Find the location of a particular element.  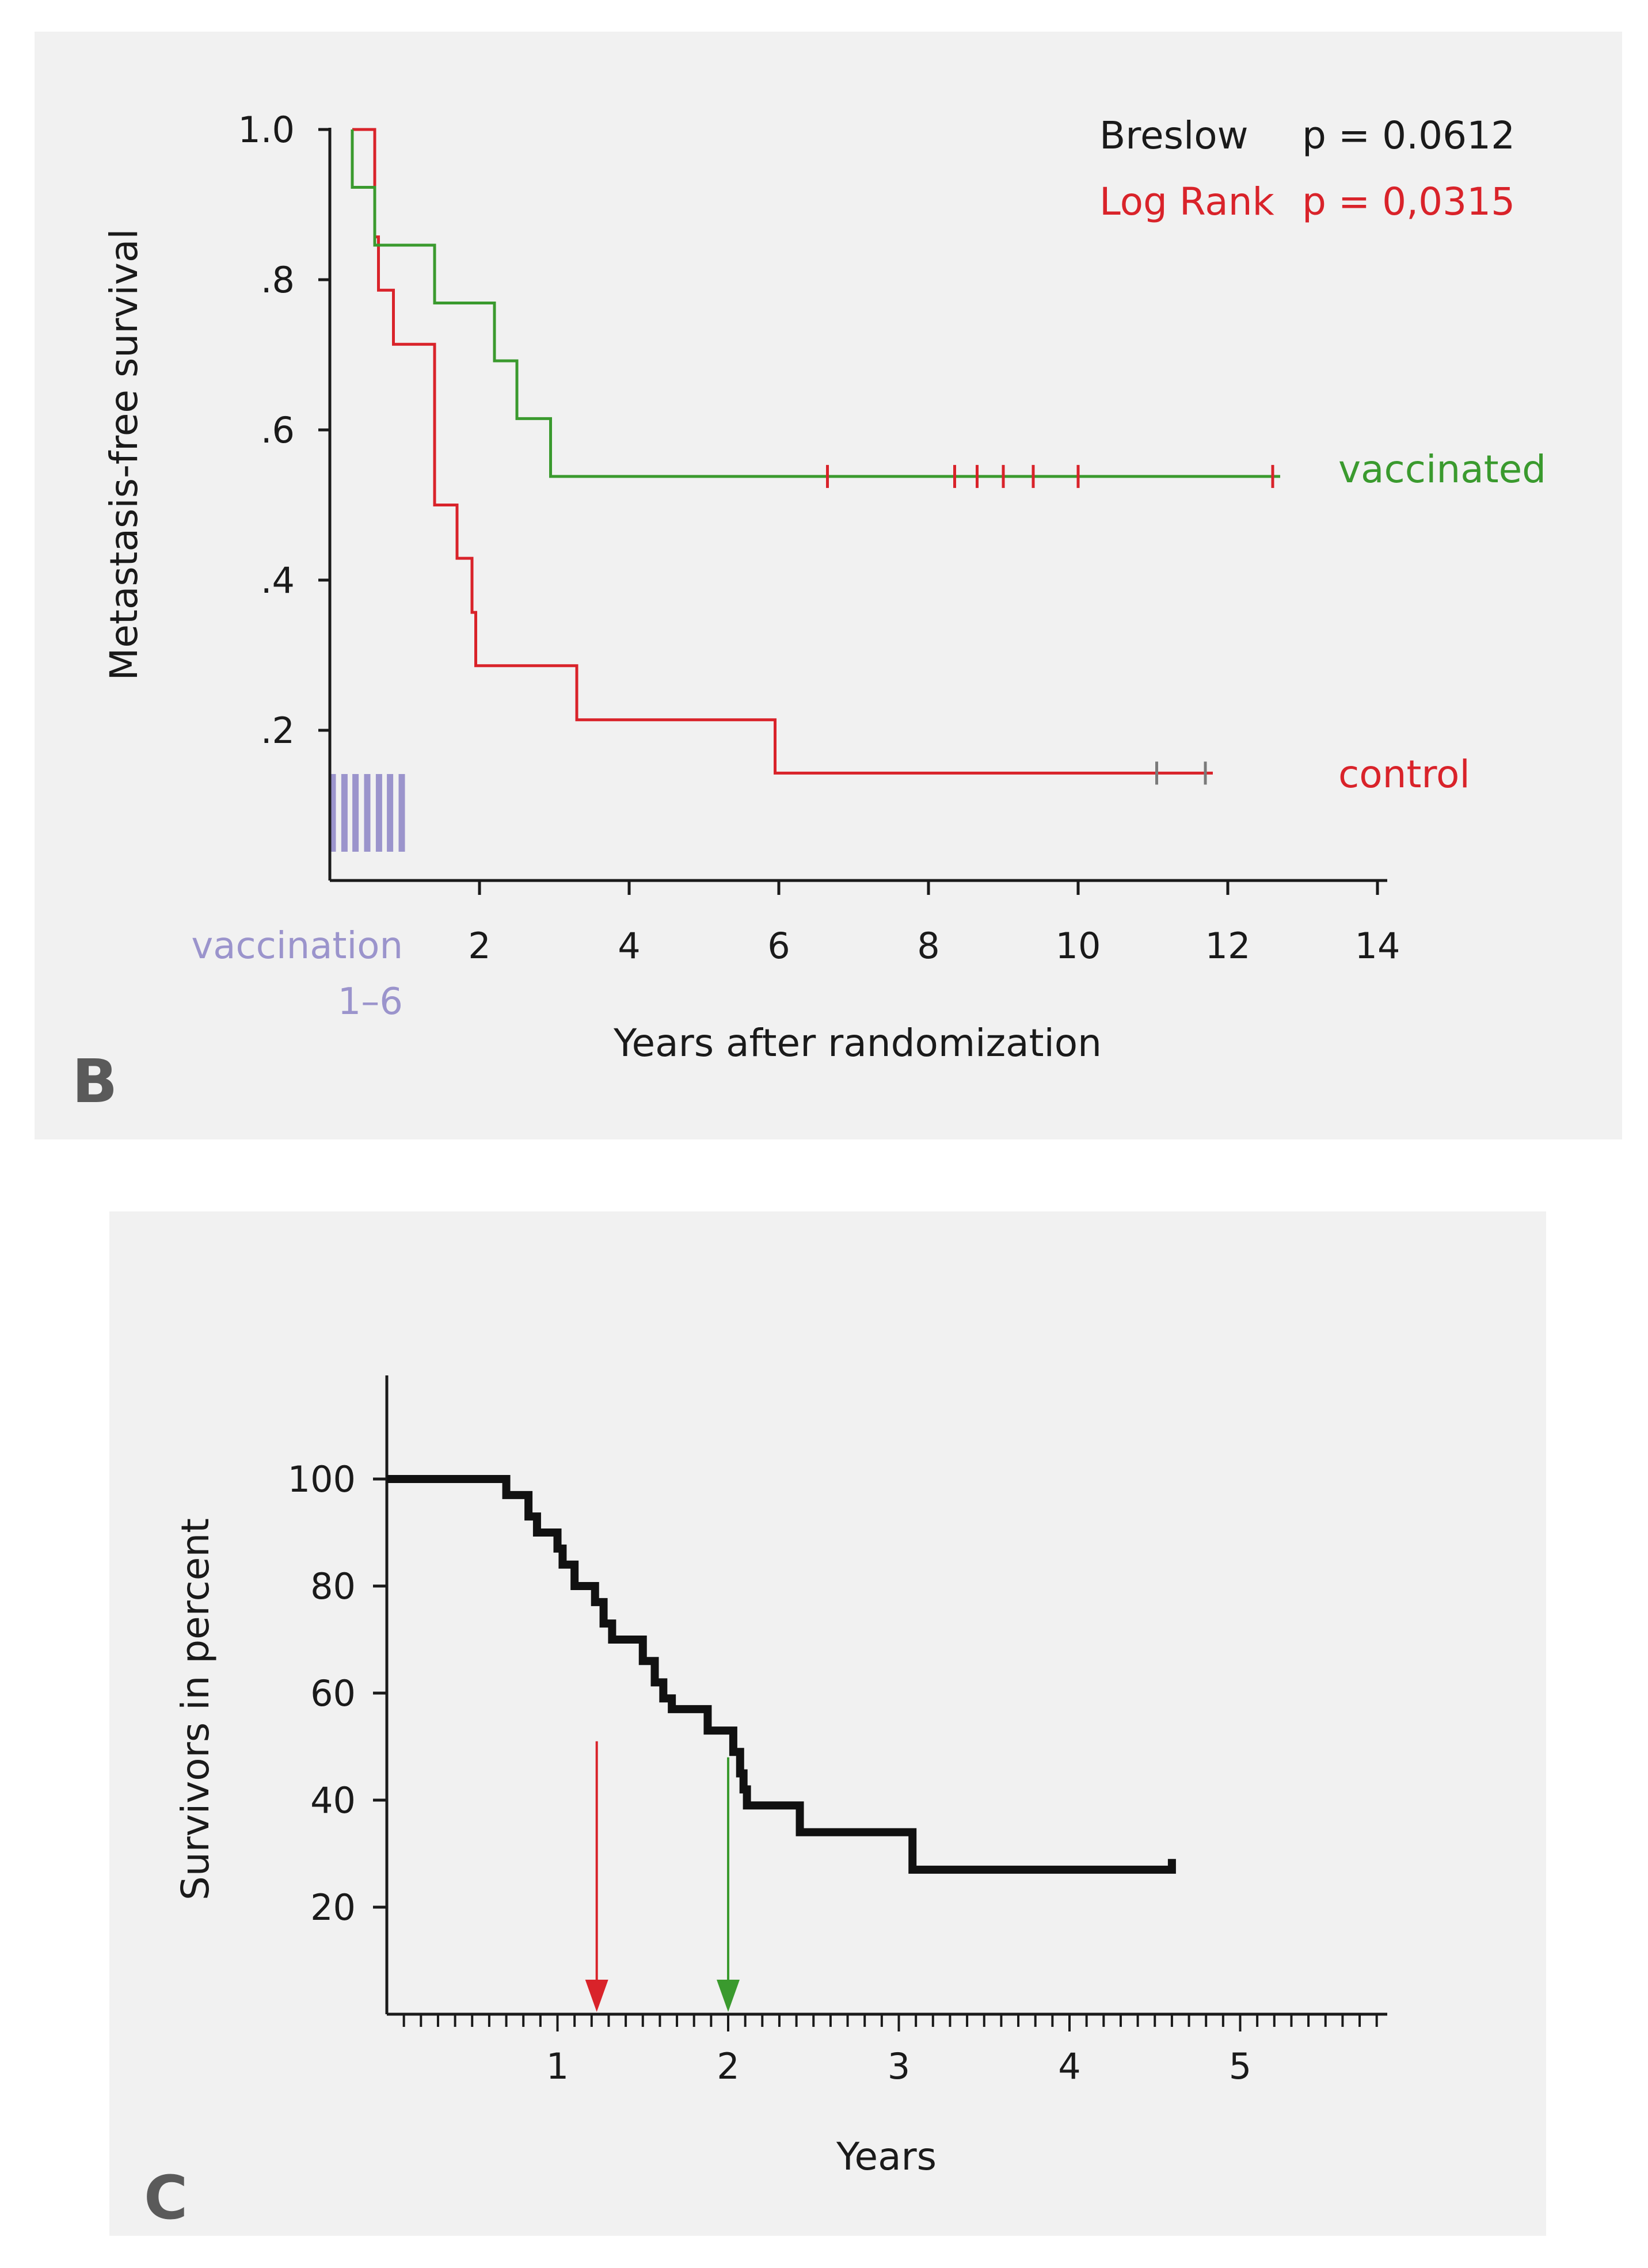

panel-b-y-axis-label: Metastasis-free survival is located at coordinates (124, 454).